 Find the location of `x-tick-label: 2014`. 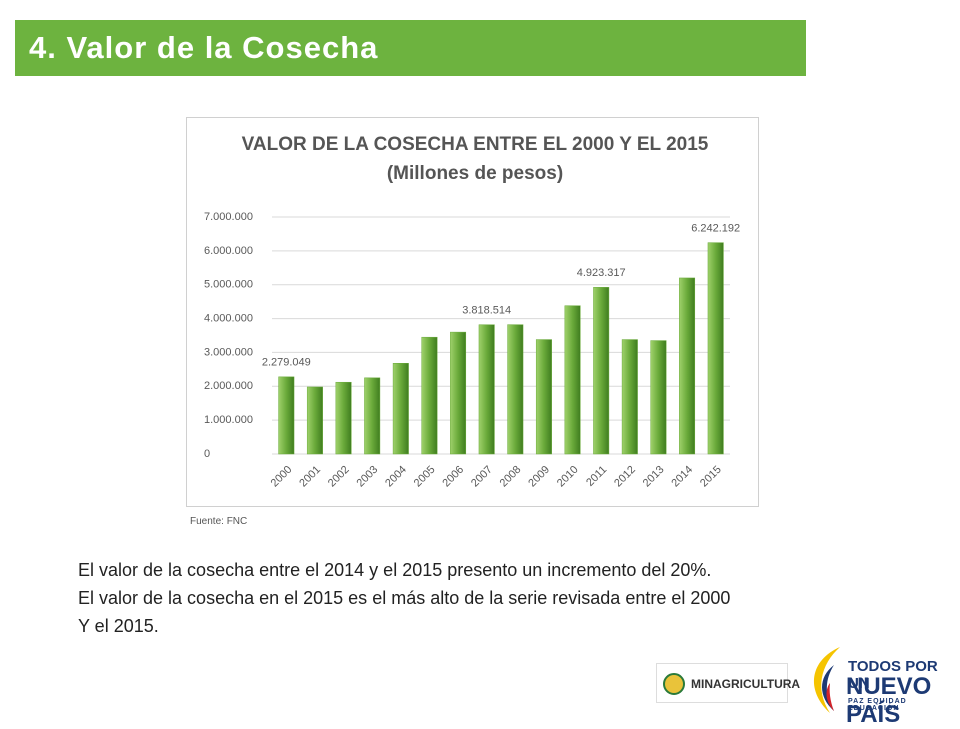

x-tick-label: 2014 is located at coordinates (682, 477).